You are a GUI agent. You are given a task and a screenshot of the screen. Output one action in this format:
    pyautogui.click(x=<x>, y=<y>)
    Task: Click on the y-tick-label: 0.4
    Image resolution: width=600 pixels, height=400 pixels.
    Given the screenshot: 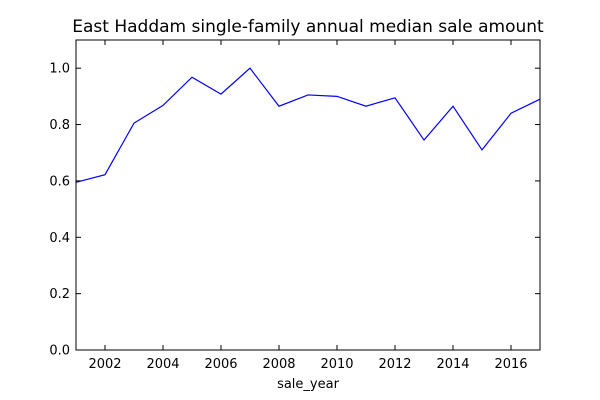 What is the action you would take?
    pyautogui.click(x=59, y=238)
    